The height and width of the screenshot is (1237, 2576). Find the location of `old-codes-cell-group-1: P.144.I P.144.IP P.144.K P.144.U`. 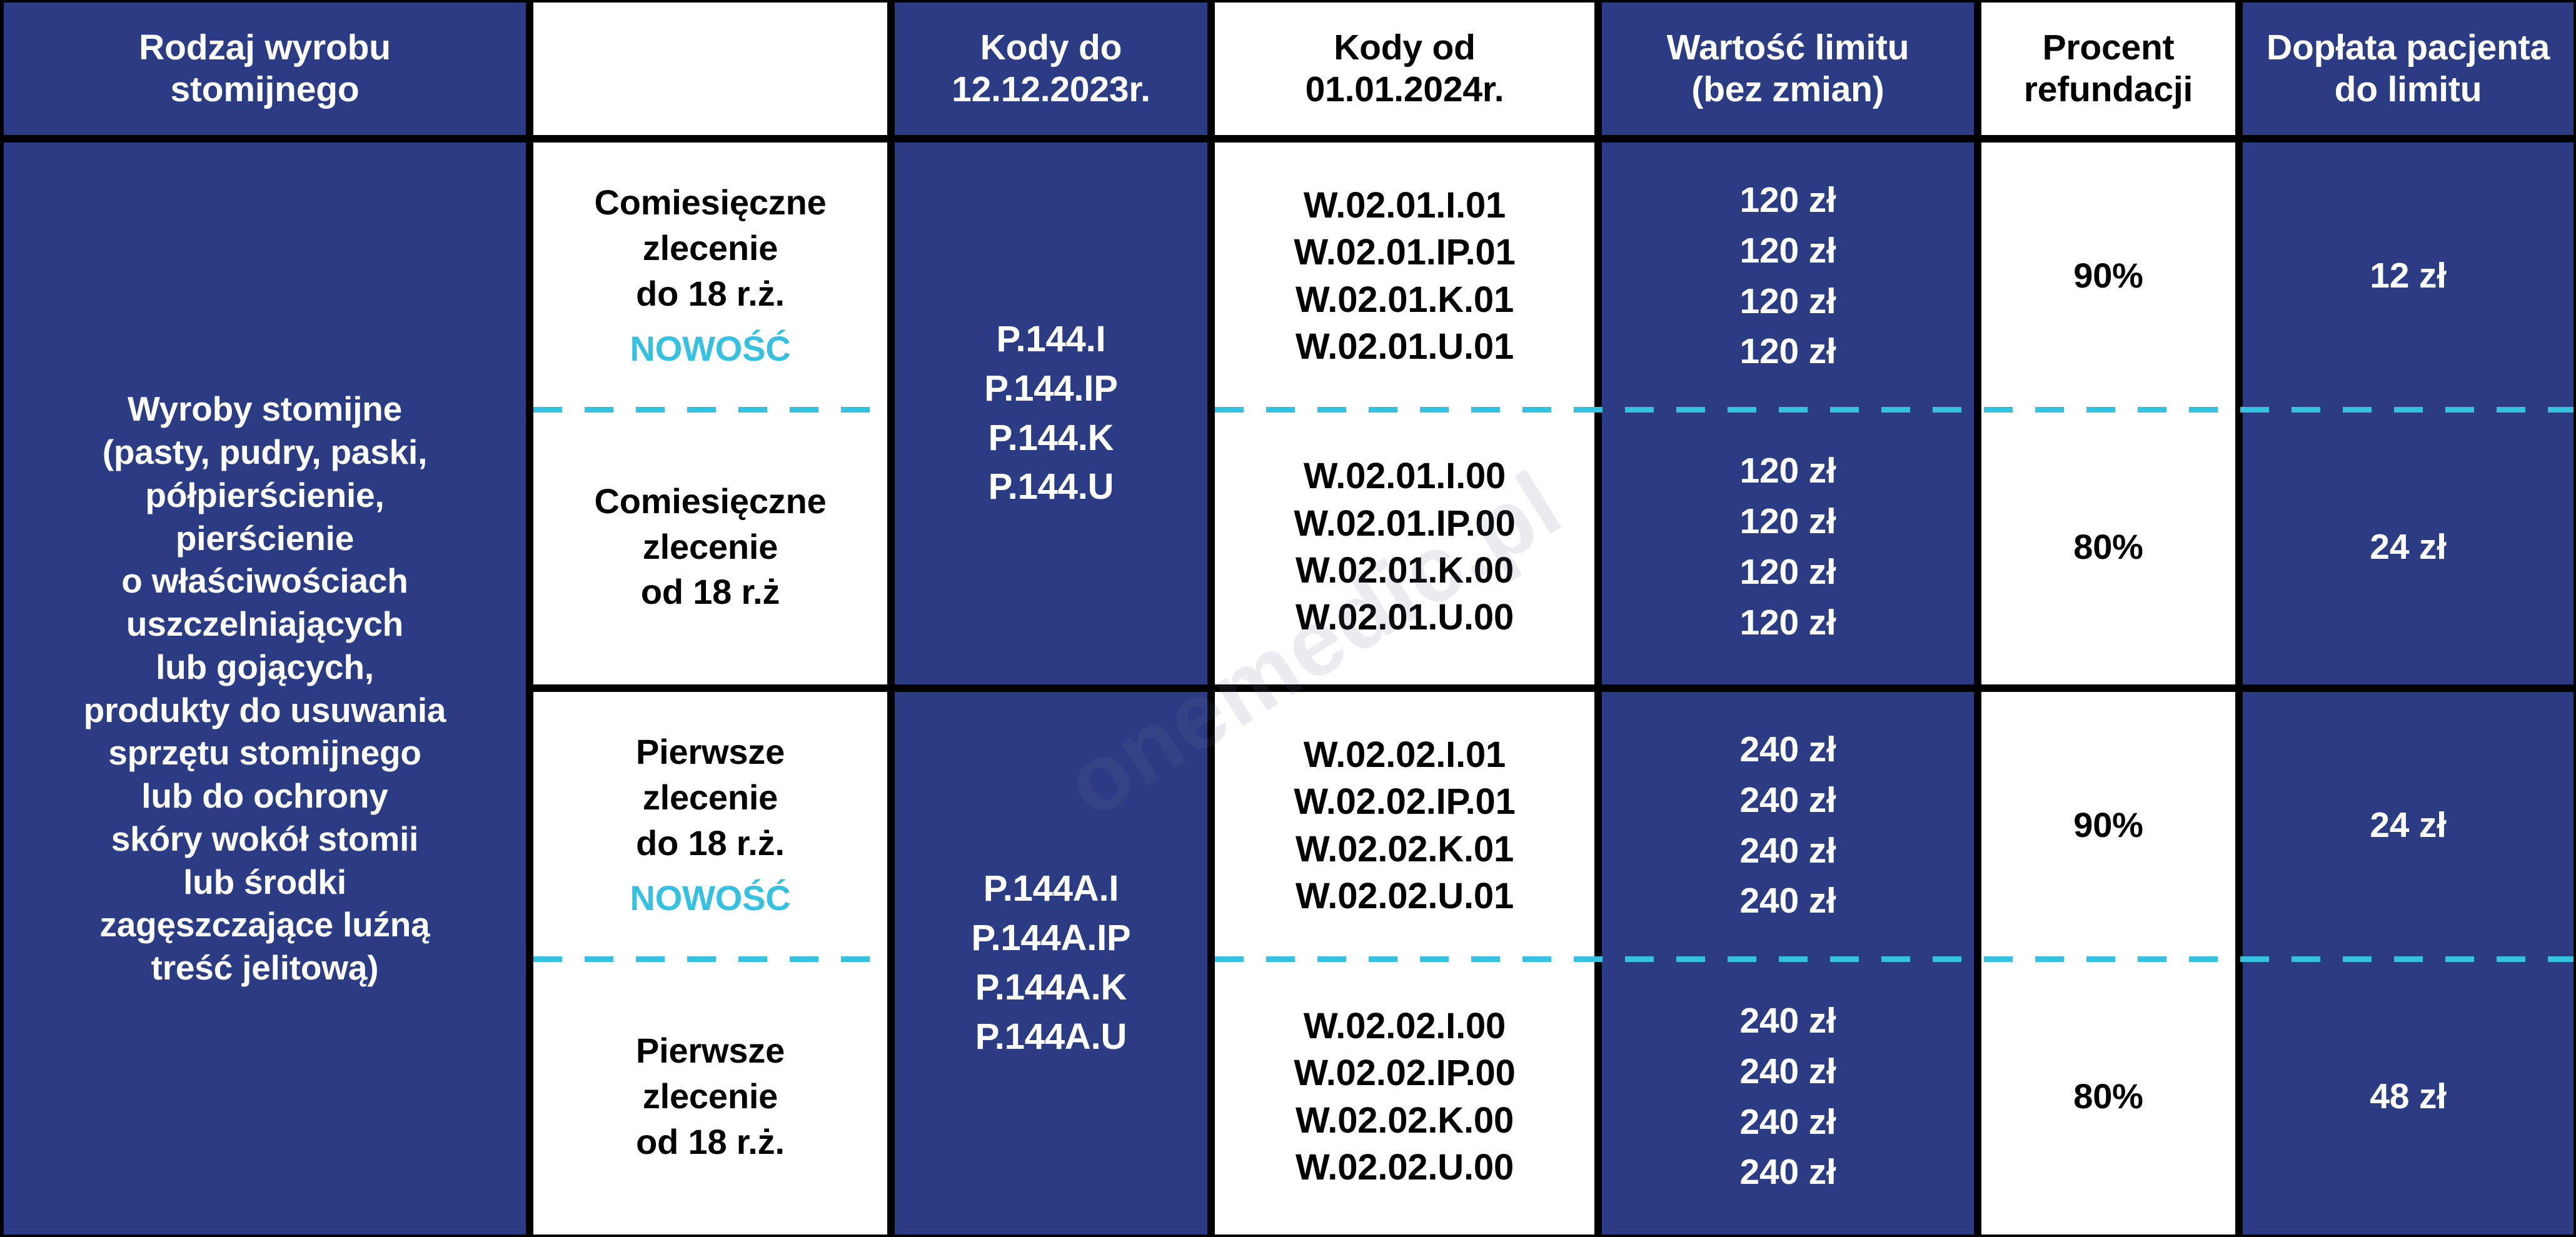

old-codes-cell-group-1: P.144.I P.144.IP P.144.K P.144.U is located at coordinates (1051, 413).